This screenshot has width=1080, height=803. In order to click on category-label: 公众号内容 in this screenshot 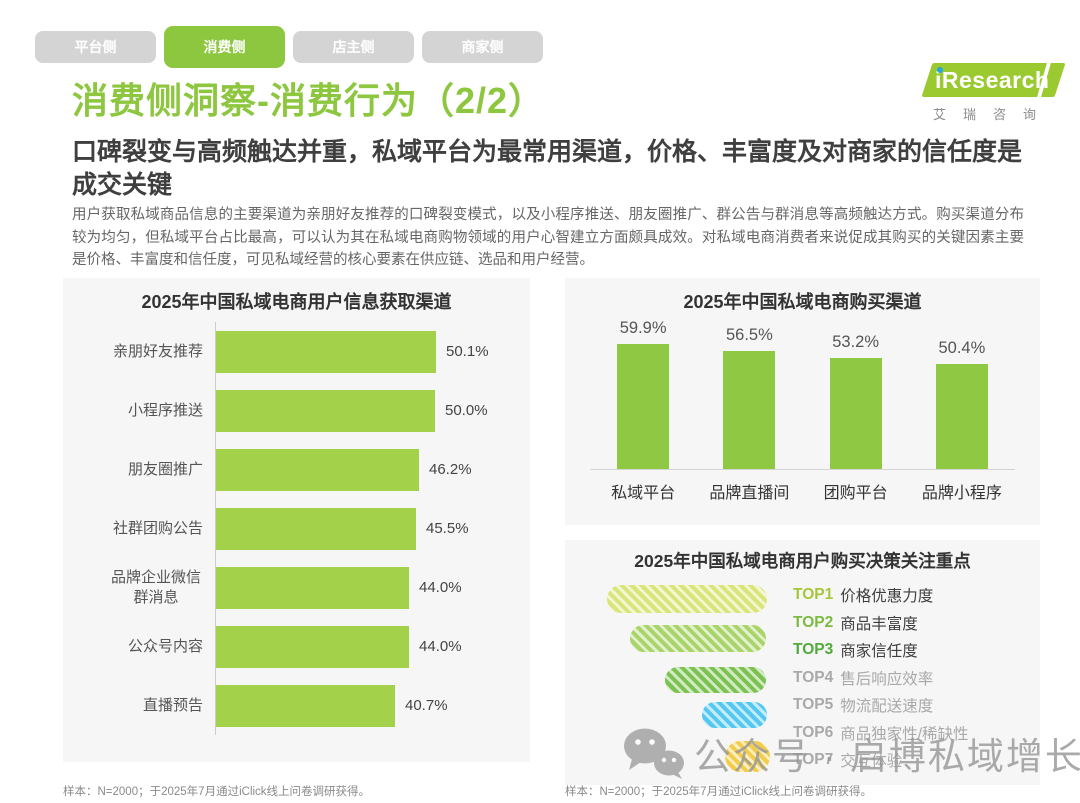, I will do `click(165, 646)`.